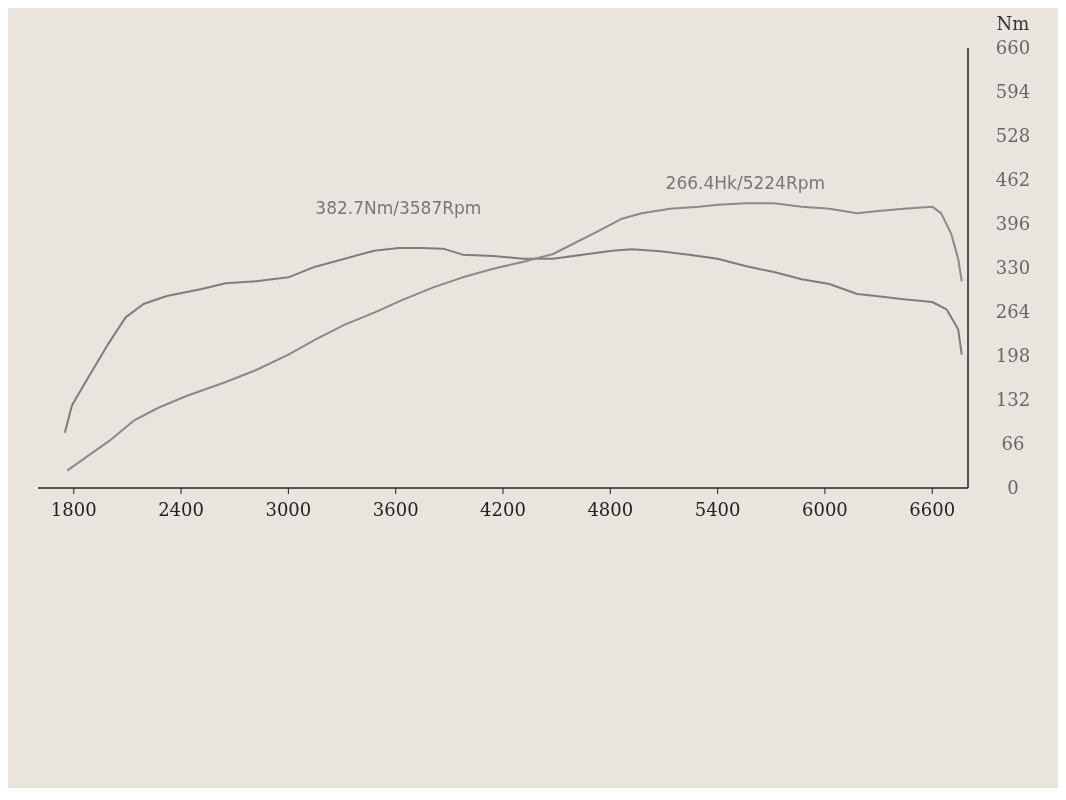 The height and width of the screenshot is (800, 1066). I want to click on x-tick-label: 6000, so click(825, 509).